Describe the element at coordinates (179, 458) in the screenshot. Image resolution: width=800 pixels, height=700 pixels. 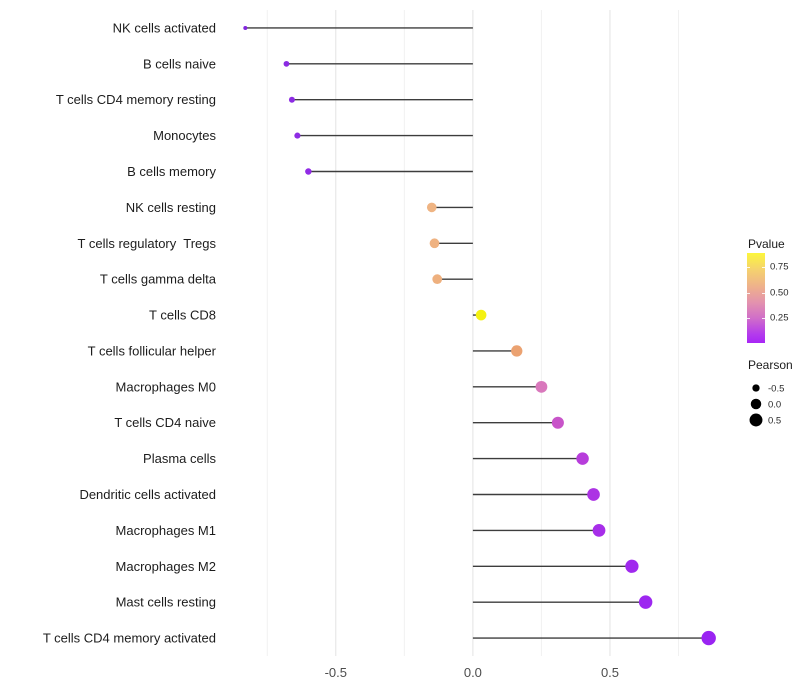
I see `y-axis-label: Plasma cells` at that location.